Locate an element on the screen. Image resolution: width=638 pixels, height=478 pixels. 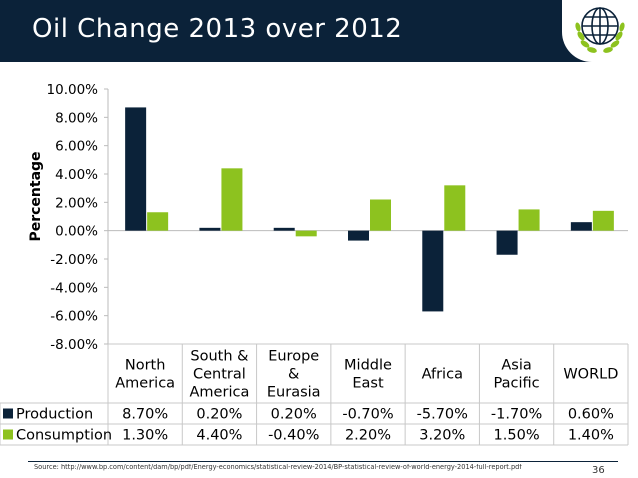
y-tick-label: 4.00% is located at coordinates (76, 175).